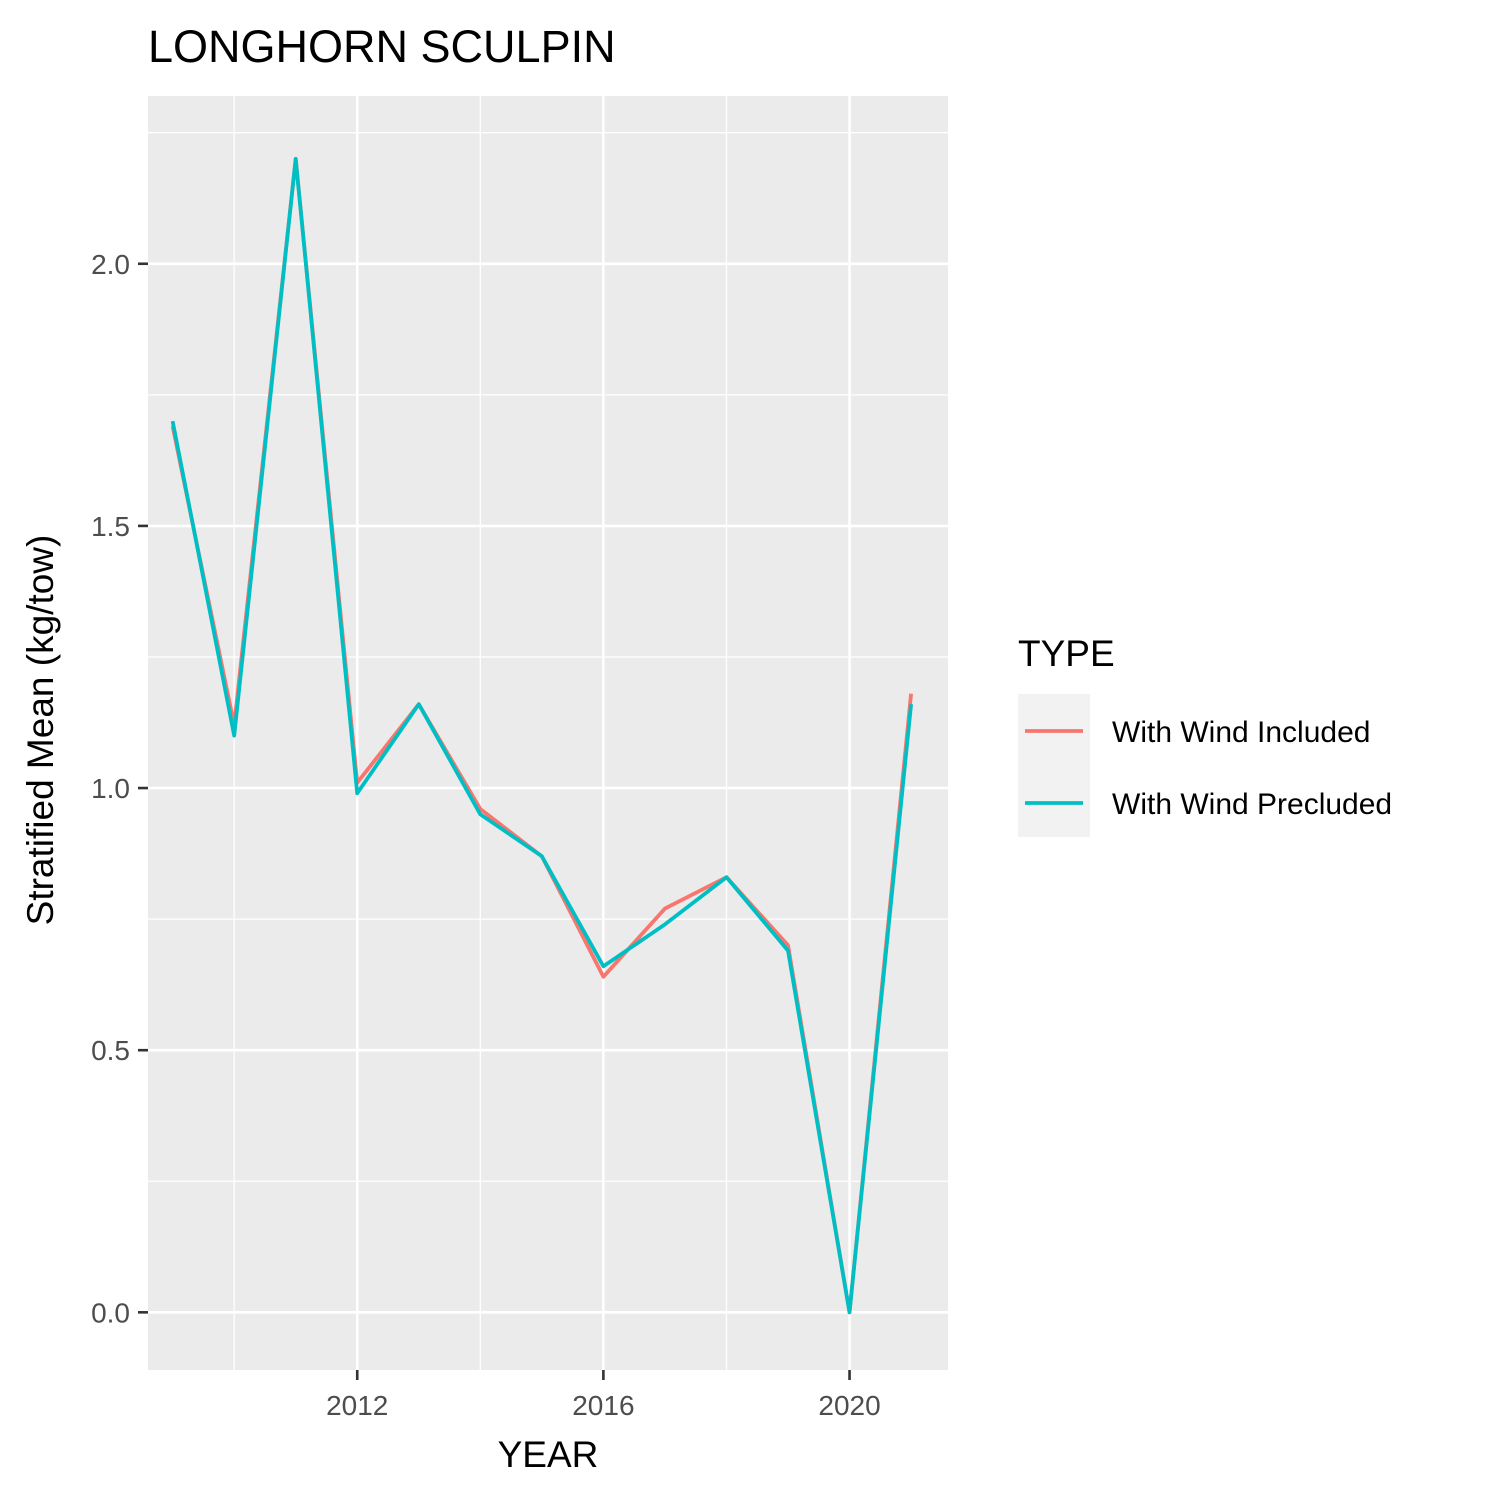 The height and width of the screenshot is (1500, 1500). What do you see at coordinates (1054, 765) in the screenshot?
I see `legend-key-background` at bounding box center [1054, 765].